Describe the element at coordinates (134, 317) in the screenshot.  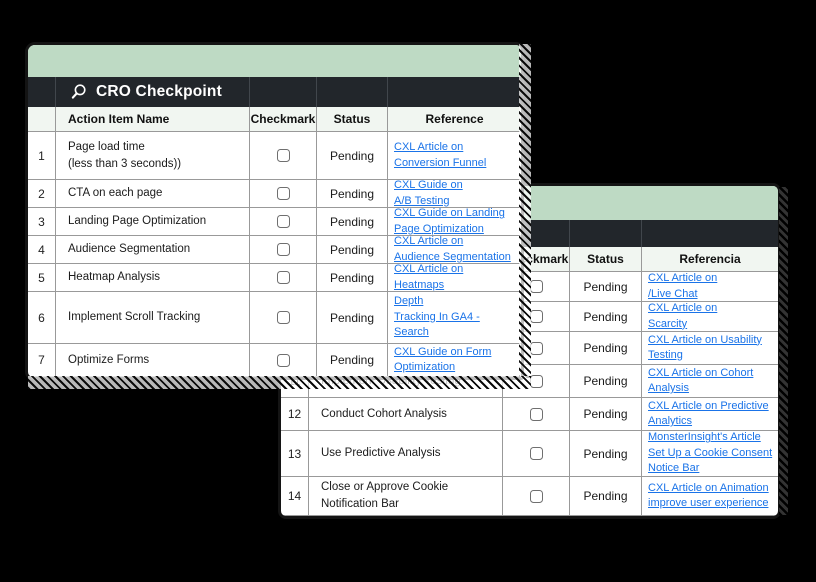
I see `action-item-label: Implement Scroll Tracking` at that location.